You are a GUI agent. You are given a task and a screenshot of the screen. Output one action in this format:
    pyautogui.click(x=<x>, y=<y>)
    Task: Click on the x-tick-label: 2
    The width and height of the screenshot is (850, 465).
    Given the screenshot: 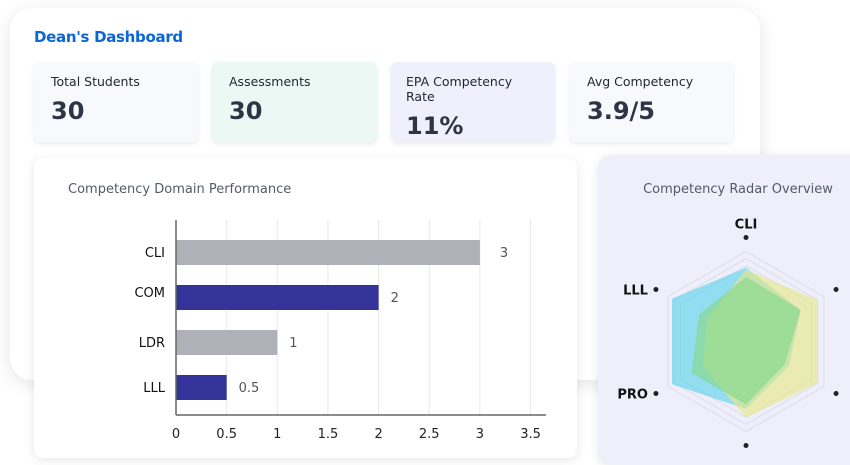 What is the action you would take?
    pyautogui.click(x=378, y=434)
    